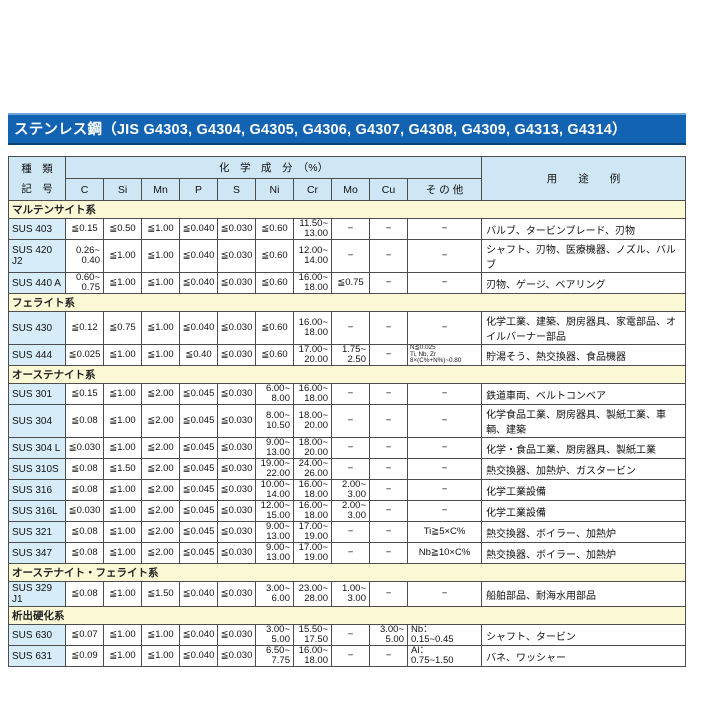 Image resolution: width=713 pixels, height=713 pixels. Describe the element at coordinates (37, 594) in the screenshot. I see `grade-cell: SUS 329 J1` at that location.